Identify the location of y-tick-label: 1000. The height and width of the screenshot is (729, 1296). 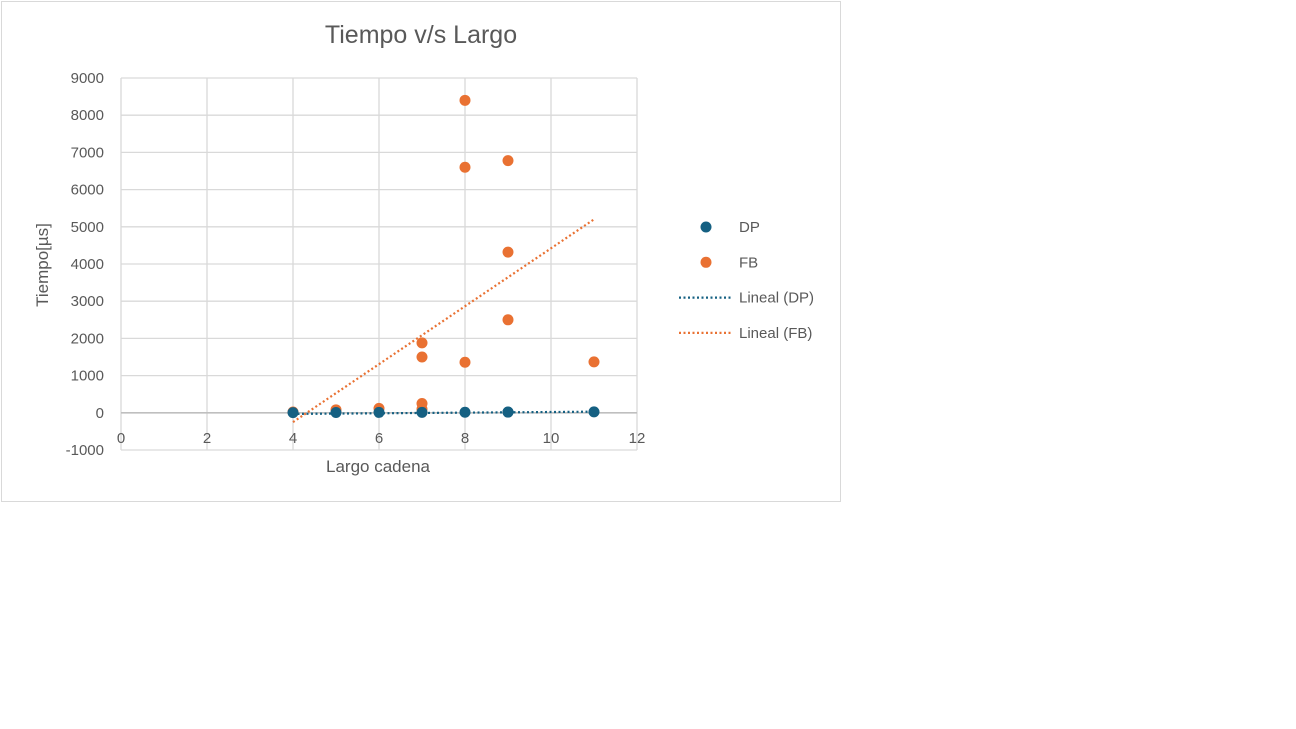
(87, 376).